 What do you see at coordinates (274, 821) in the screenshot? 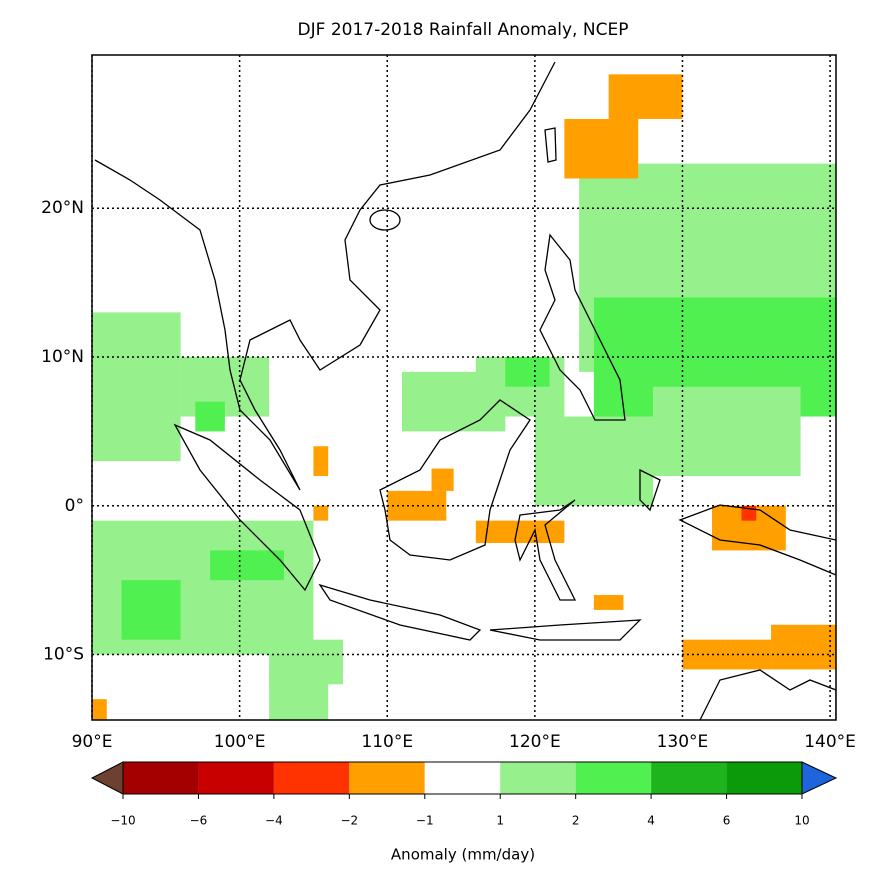
I see `colorbar-tick-label: −4` at bounding box center [274, 821].